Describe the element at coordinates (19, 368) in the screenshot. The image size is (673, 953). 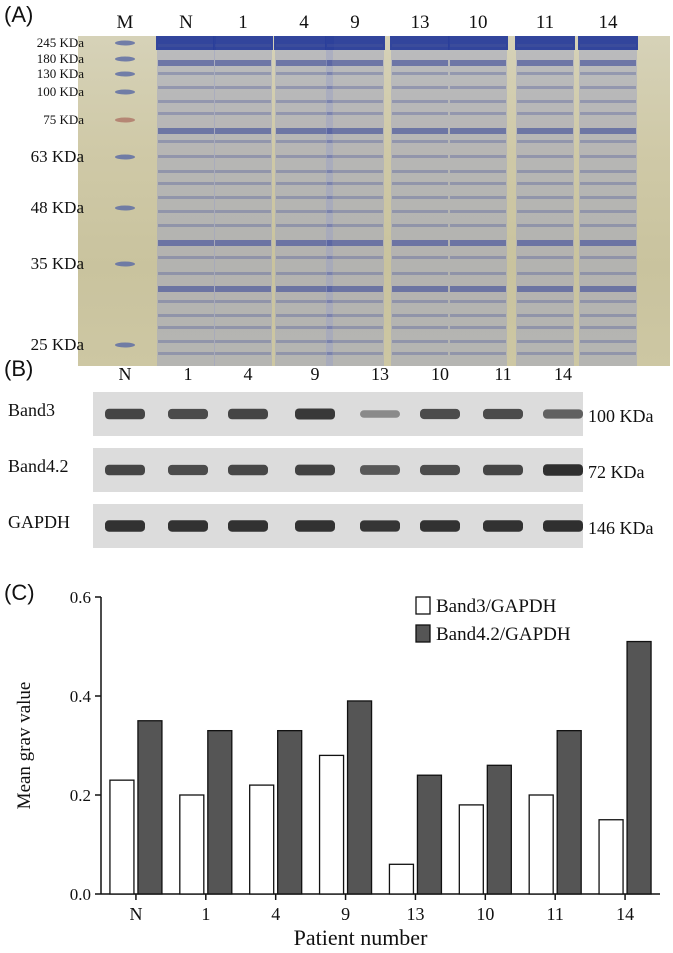
I see `panel-b-label: (B)` at that location.